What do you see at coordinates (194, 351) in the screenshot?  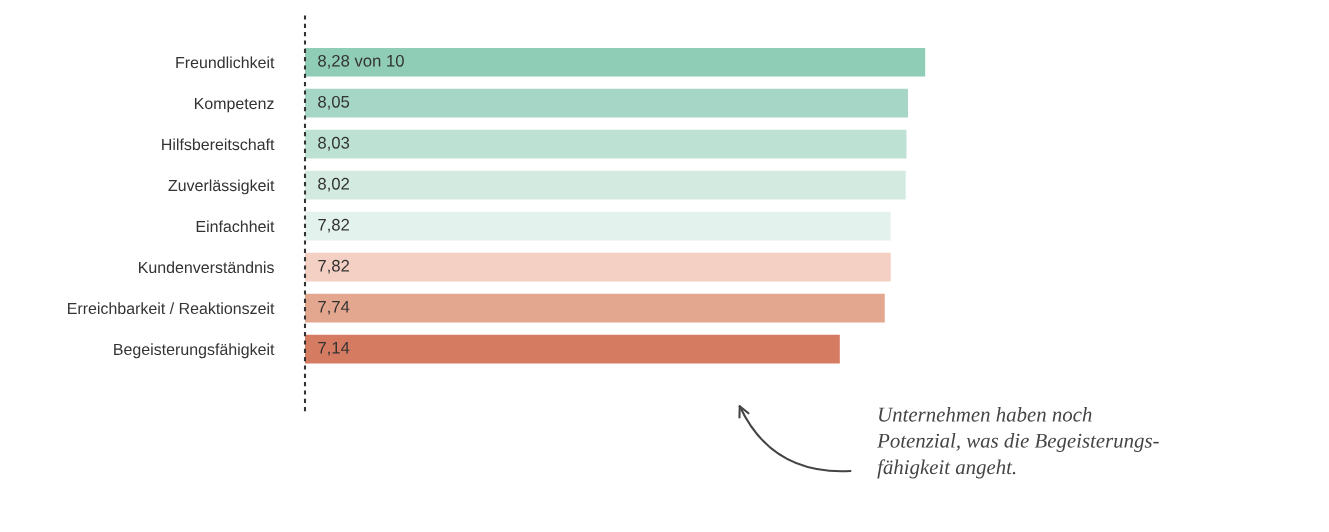 I see `y-tick-label: Begeisterungsfähigkeit` at bounding box center [194, 351].